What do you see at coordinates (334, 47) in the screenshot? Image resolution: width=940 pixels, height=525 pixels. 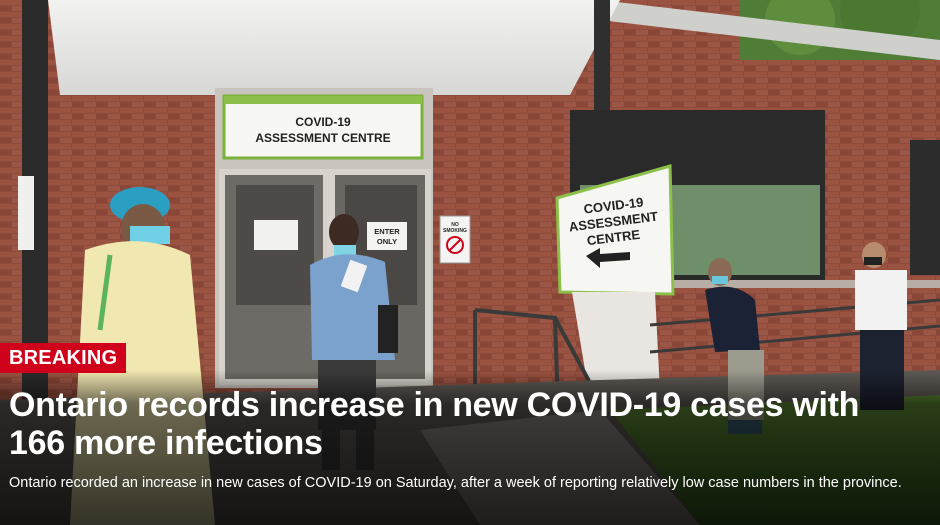 I see `entrance-canopy` at bounding box center [334, 47].